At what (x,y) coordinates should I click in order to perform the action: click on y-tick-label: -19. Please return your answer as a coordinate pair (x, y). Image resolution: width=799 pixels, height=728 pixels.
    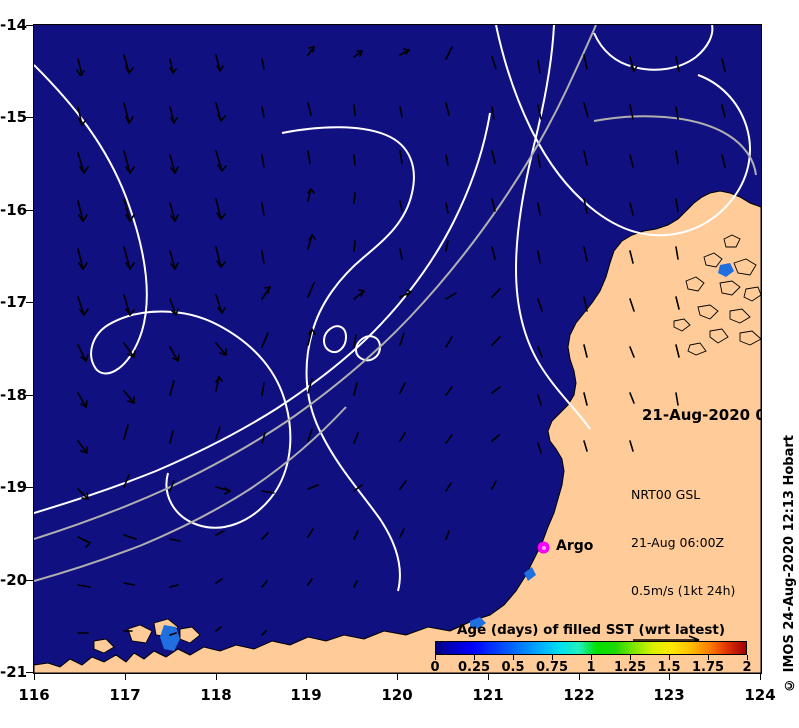
    Looking at the image, I should click on (14, 487).